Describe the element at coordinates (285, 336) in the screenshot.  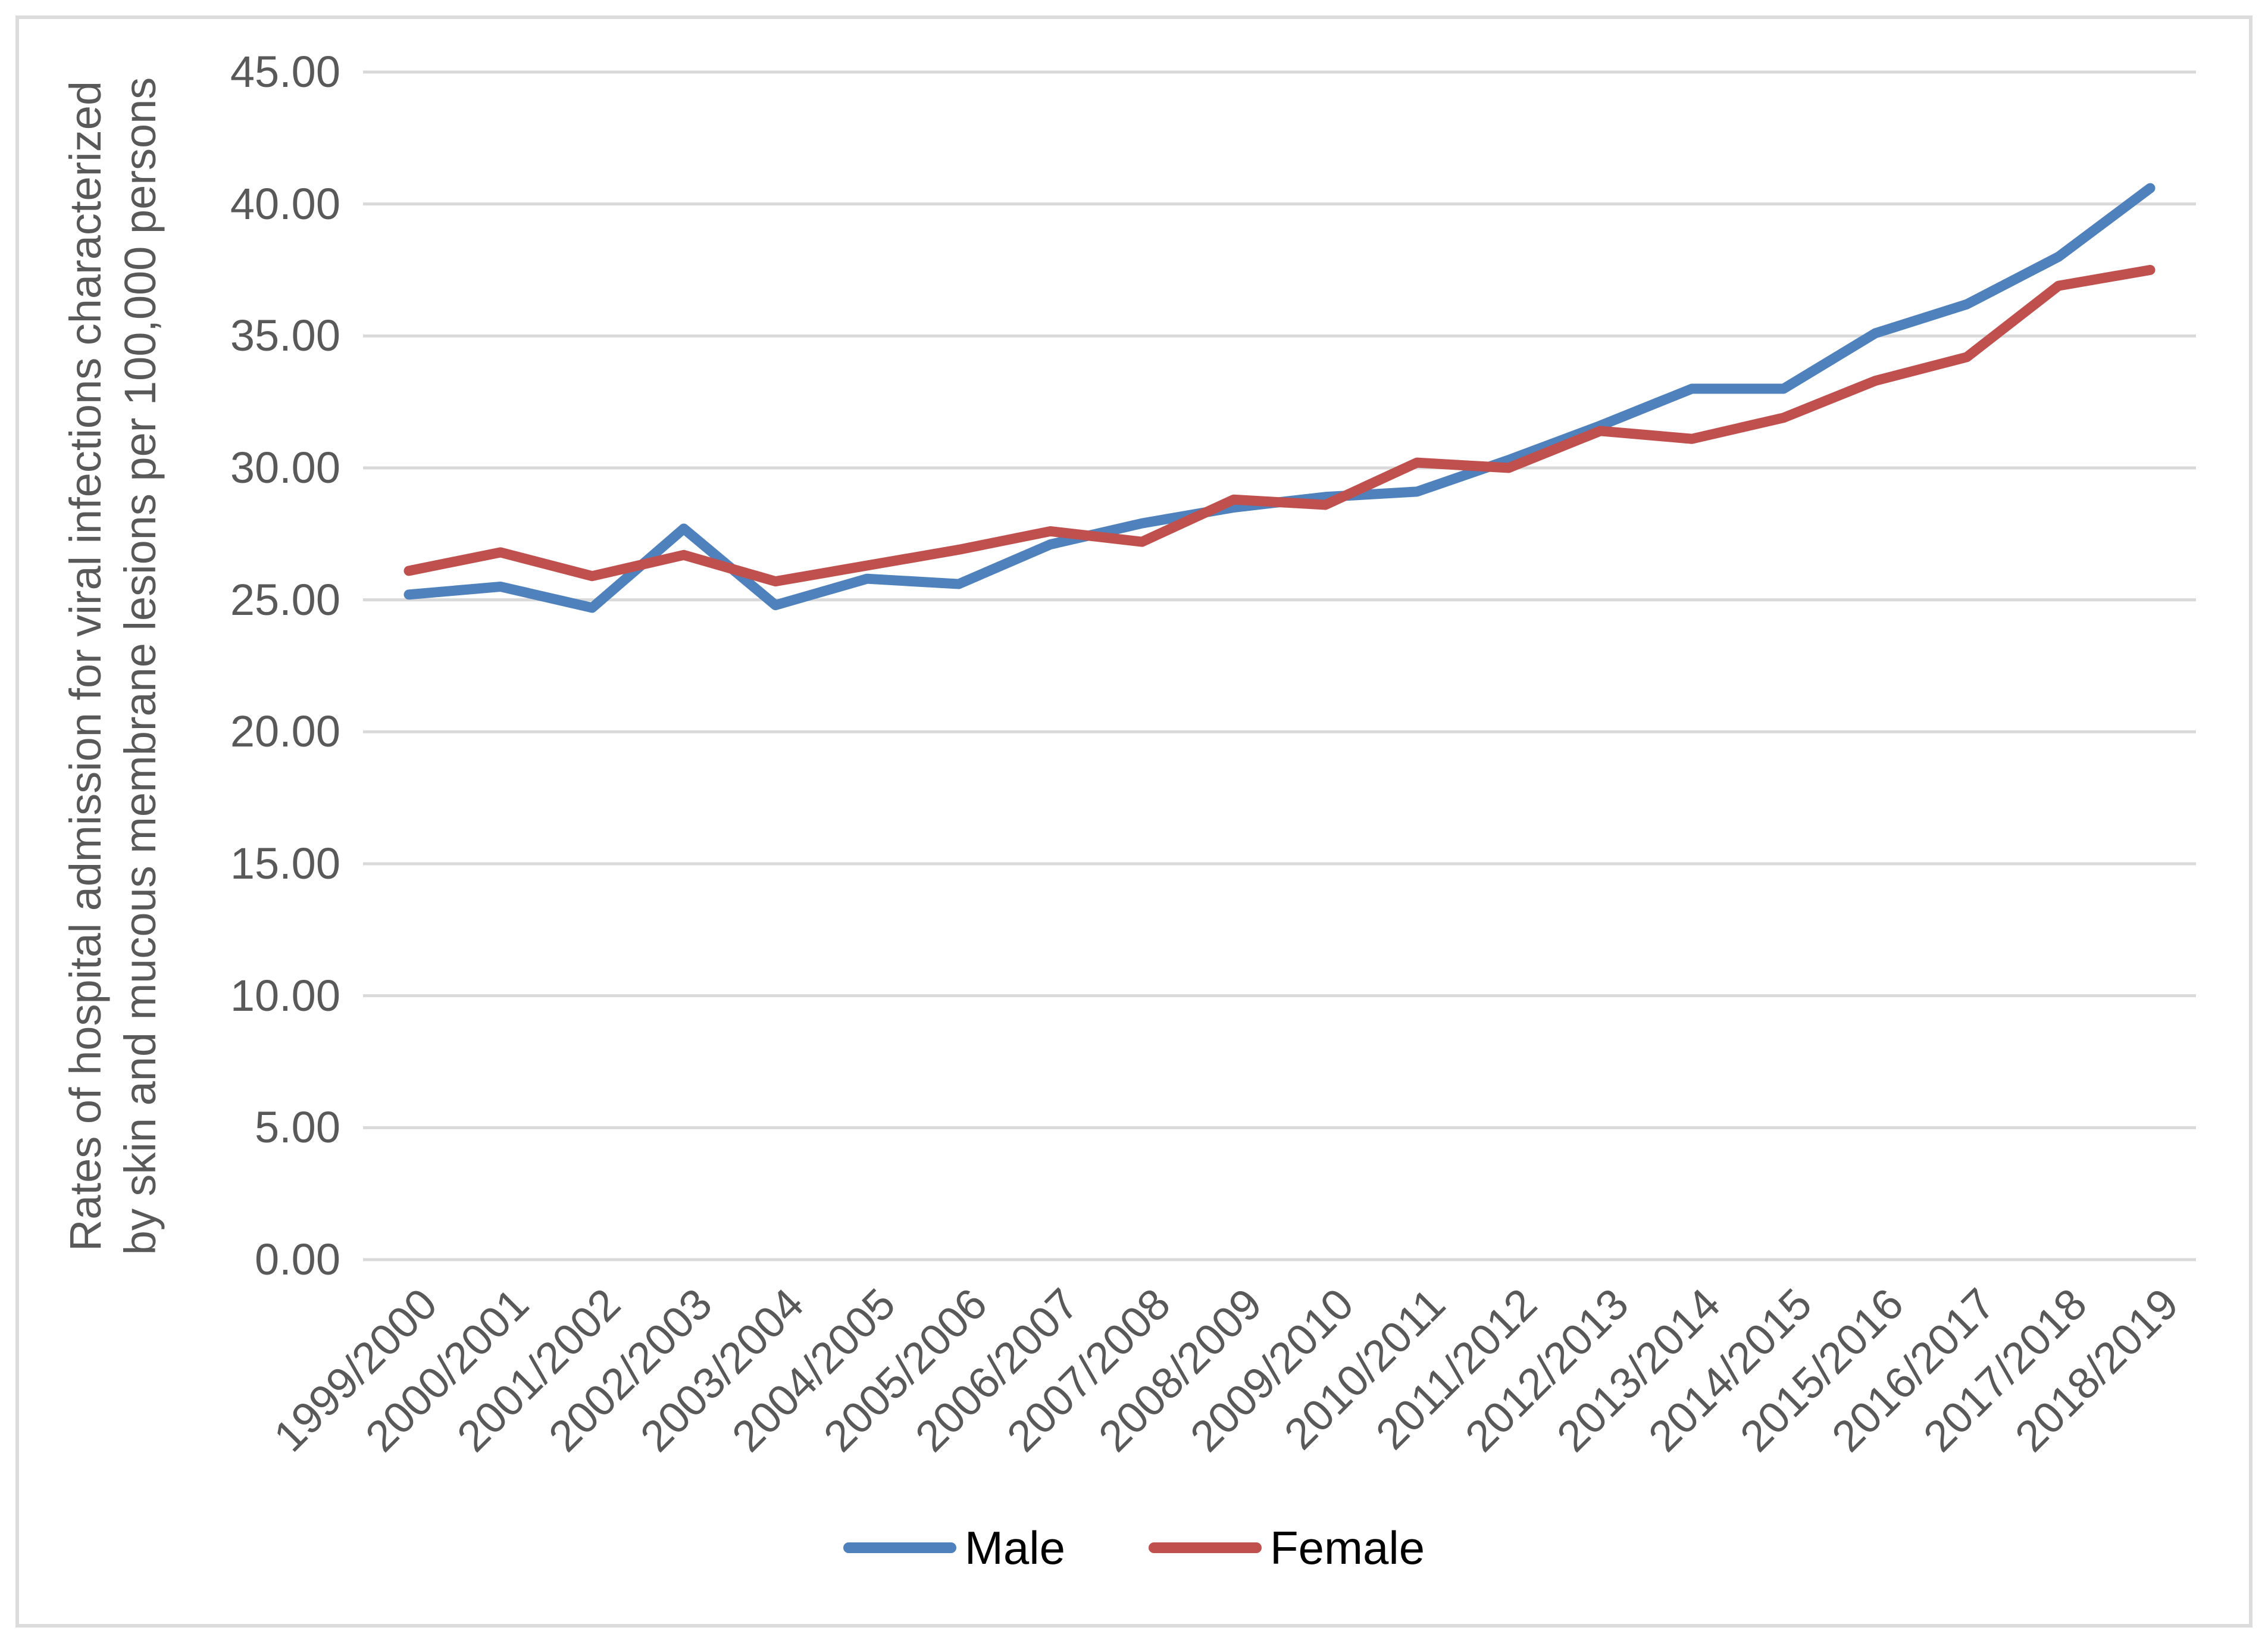
I see `y-tick-label: 35.00` at that location.